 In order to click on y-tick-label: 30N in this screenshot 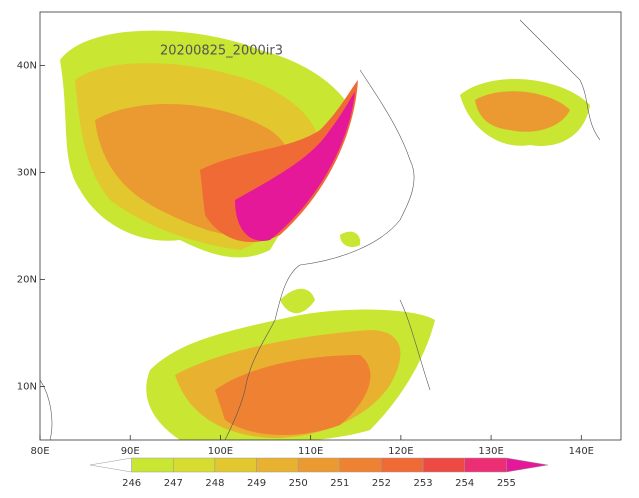, I will do `click(27, 173)`.